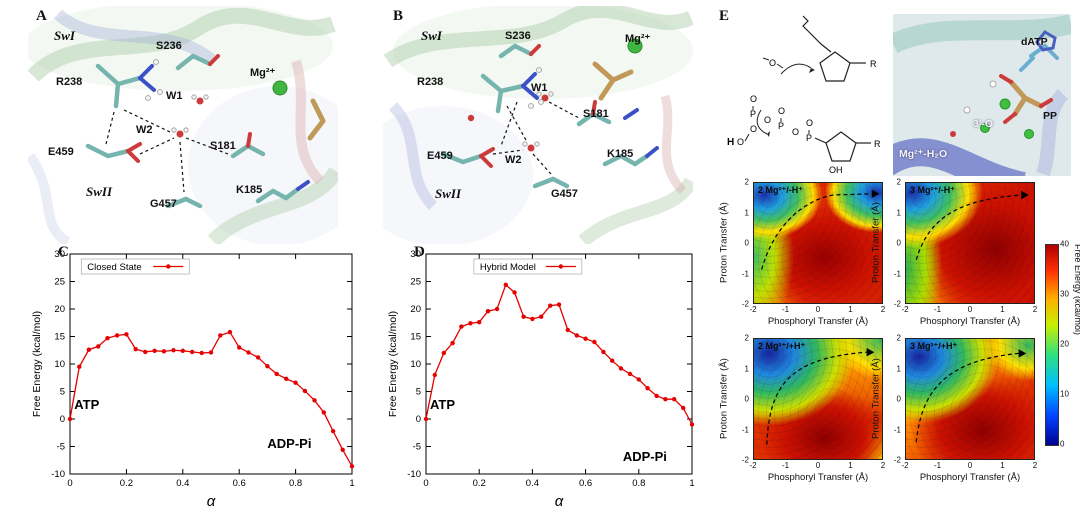 The height and width of the screenshot is (515, 1080). I want to click on reaction-scheme-drawing: R PPP OOO OO O H O O R OH, so click(804, 95).